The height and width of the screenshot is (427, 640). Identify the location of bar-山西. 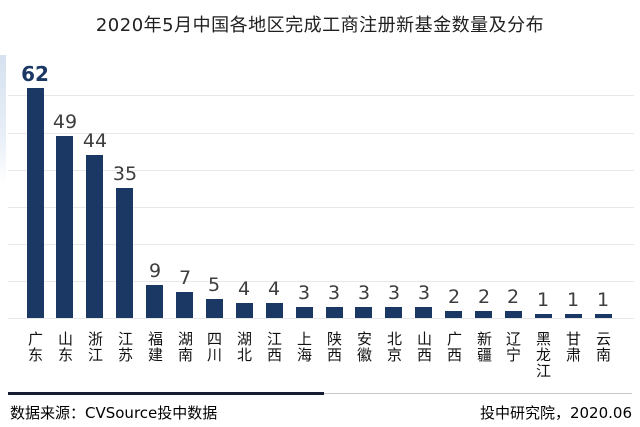
(423, 312).